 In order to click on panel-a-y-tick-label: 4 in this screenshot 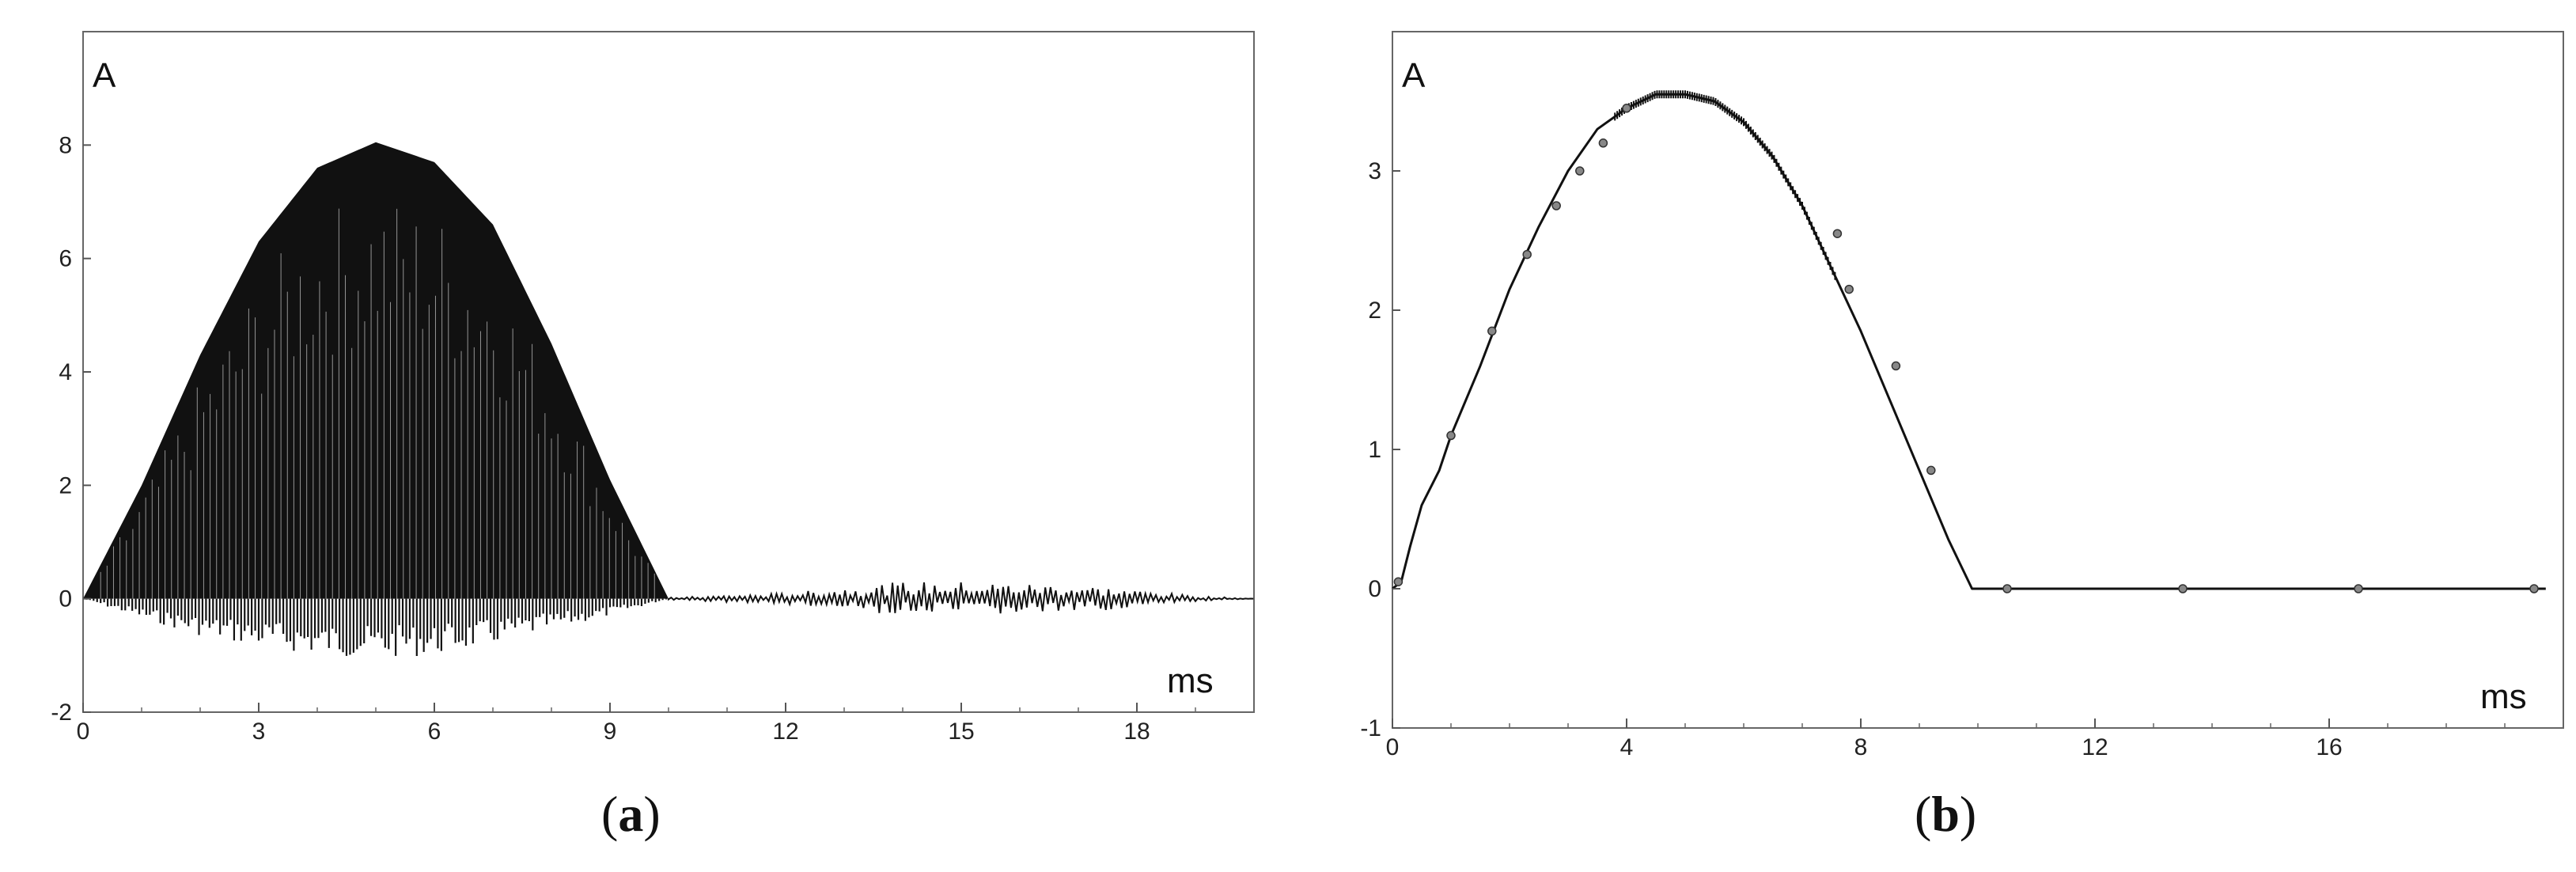, I will do `click(65, 372)`.